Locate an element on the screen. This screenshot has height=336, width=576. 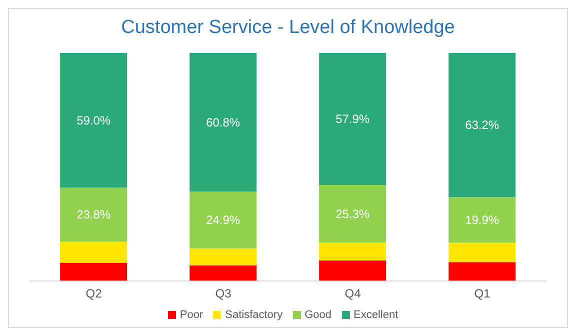
legend-label: Poor is located at coordinates (192, 315).